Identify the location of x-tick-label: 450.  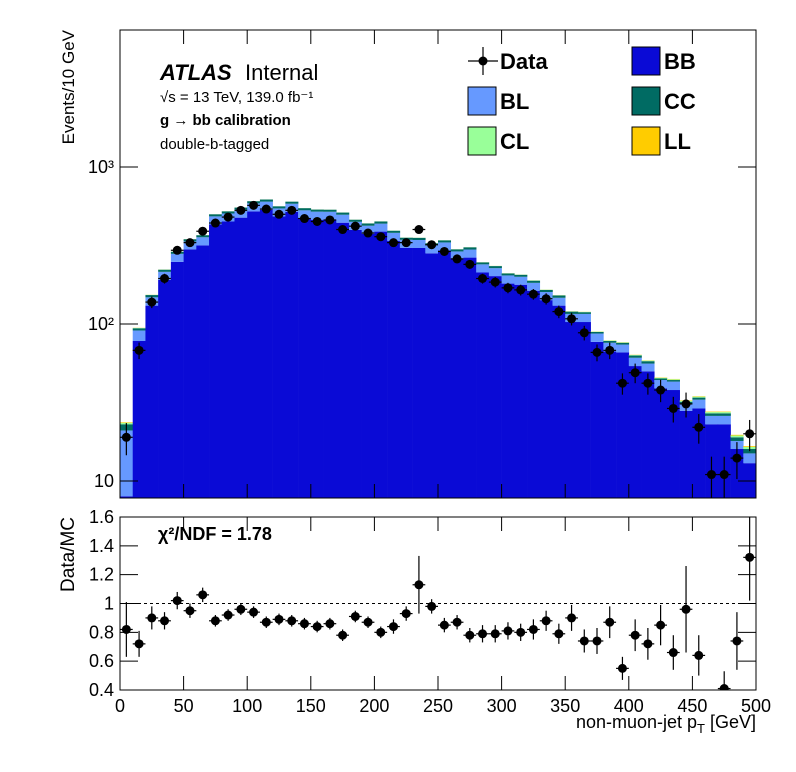
(692, 706).